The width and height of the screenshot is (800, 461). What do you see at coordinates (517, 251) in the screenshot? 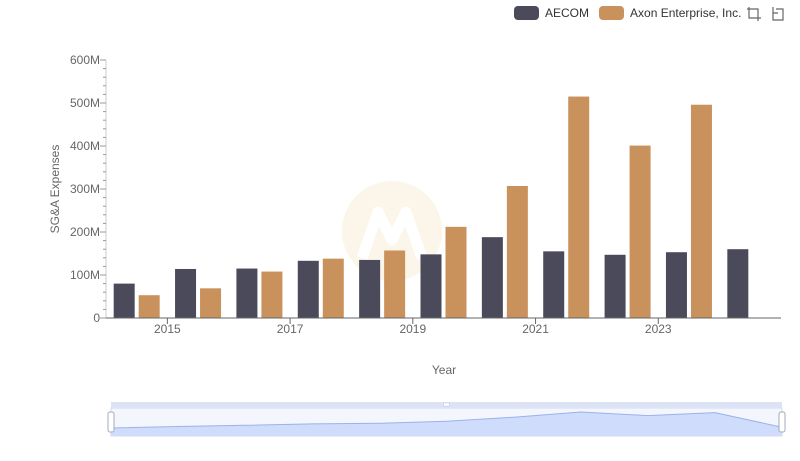
I see `bar-axon-2020` at bounding box center [517, 251].